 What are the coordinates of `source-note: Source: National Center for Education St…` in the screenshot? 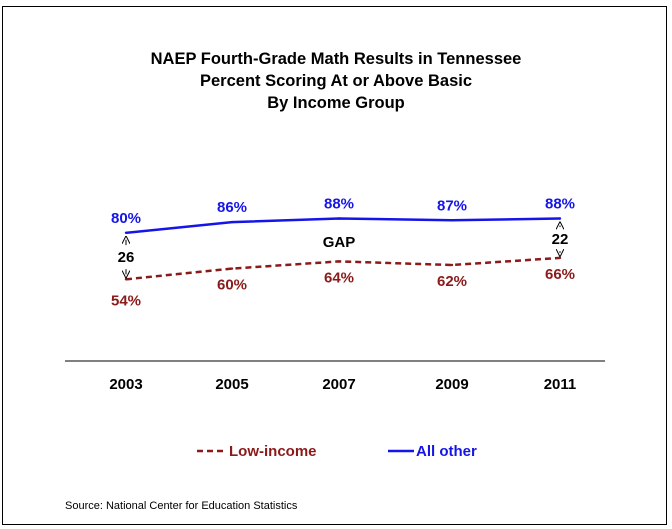 It's located at (181, 506).